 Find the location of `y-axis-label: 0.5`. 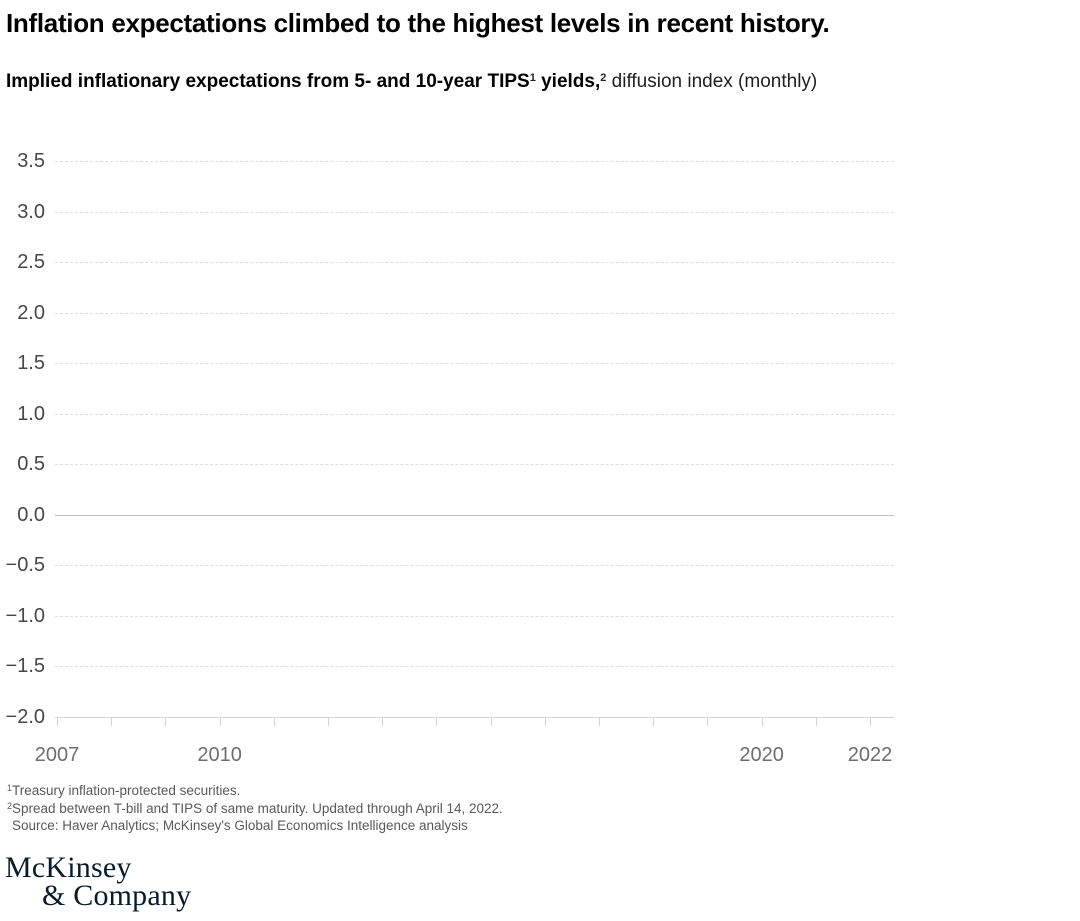

y-axis-label: 0.5 is located at coordinates (31, 464).